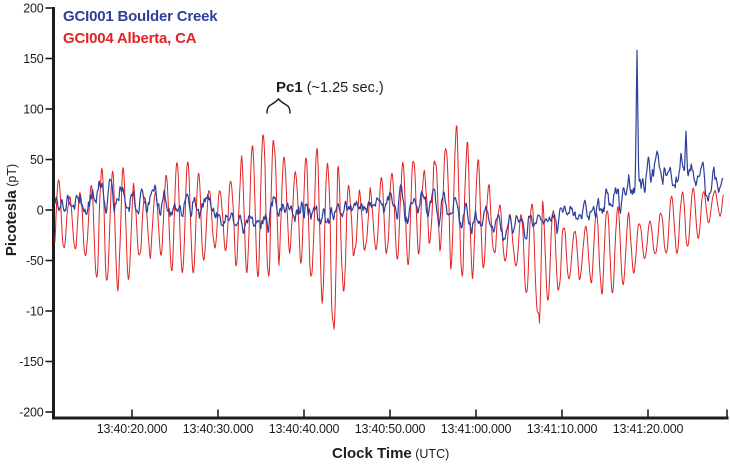 Image resolution: width=730 pixels, height=466 pixels. I want to click on y-tick-label: -200, so click(31, 413).